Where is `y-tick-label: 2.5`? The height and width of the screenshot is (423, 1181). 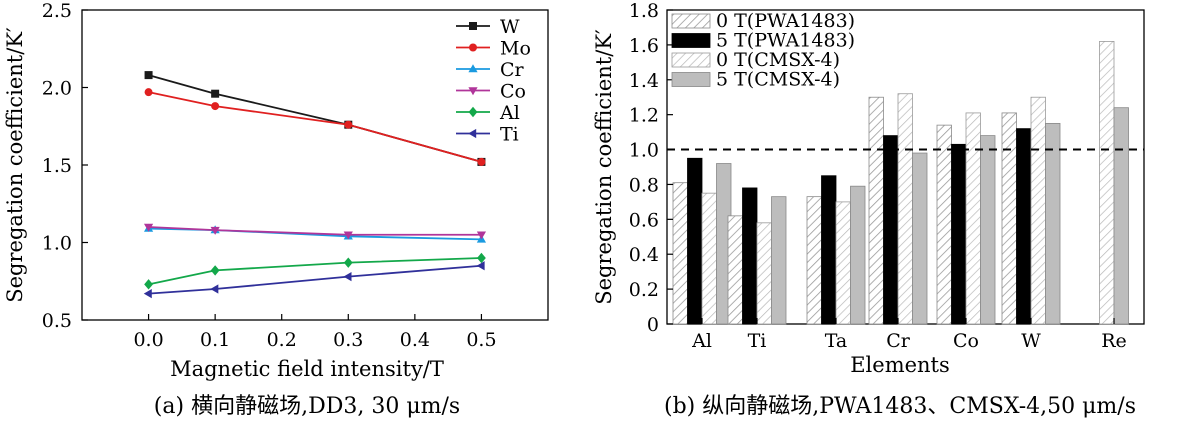
y-tick-label: 2.5 is located at coordinates (57, 11).